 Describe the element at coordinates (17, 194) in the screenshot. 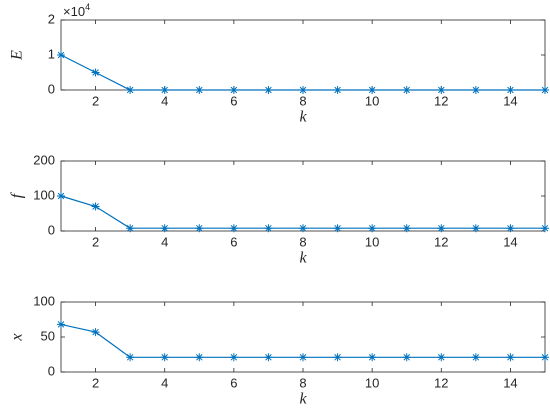

I see `y-axis-label: f` at that location.